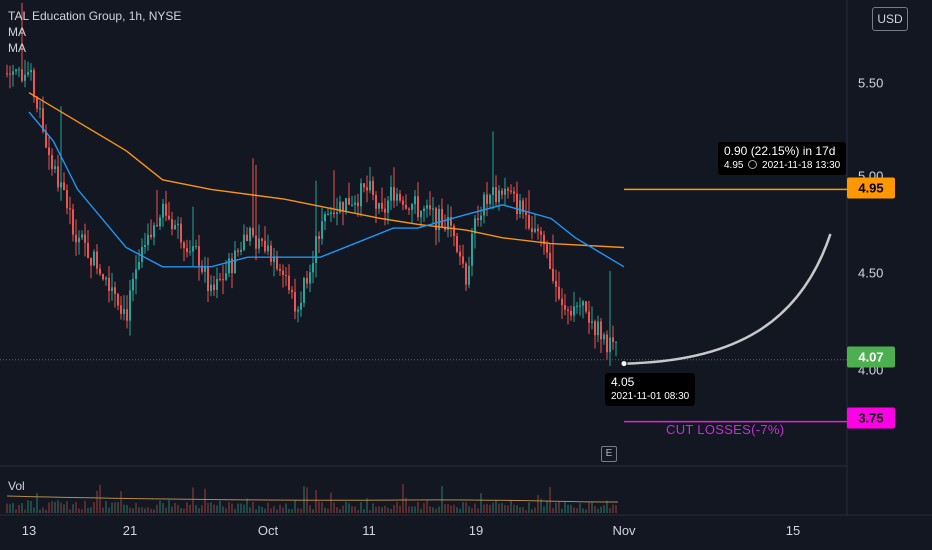  What do you see at coordinates (890, 19) in the screenshot?
I see `currency-button: USD` at bounding box center [890, 19].